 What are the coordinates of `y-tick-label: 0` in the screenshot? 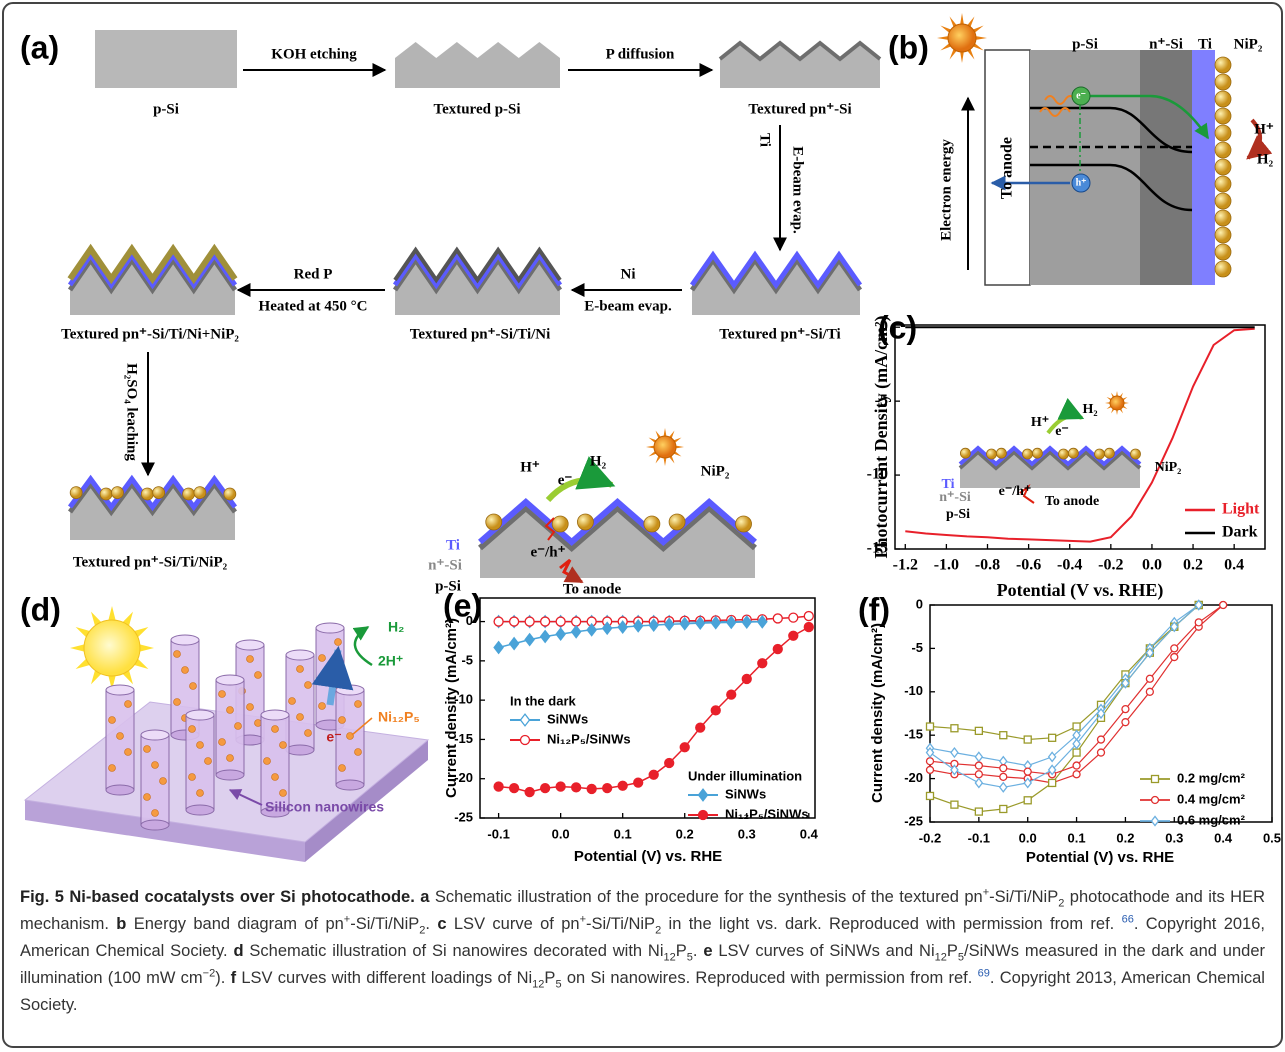 It's located at (884, 326).